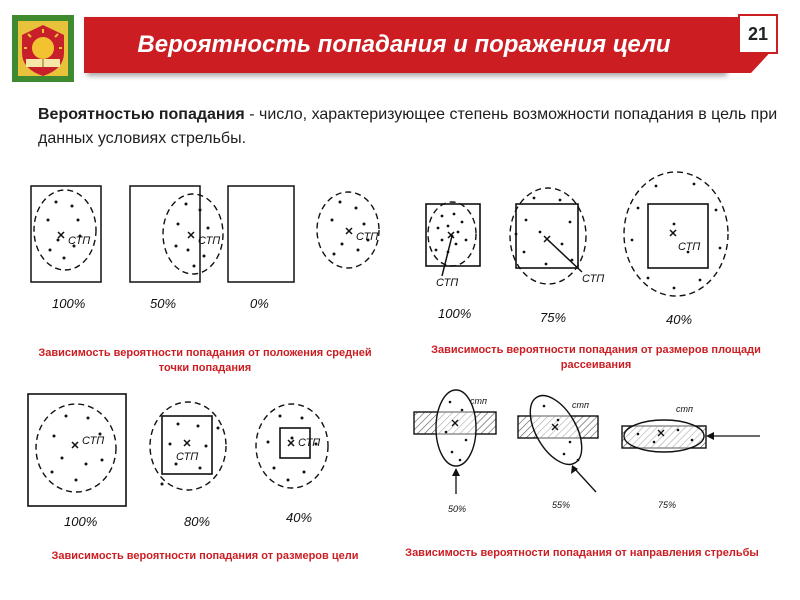 This screenshot has height=600, width=800. What do you see at coordinates (577, 249) in the screenshot?
I see `figure-dispersion-drawing: СТП СТП СТП 100% 75% 40%` at bounding box center [577, 249].